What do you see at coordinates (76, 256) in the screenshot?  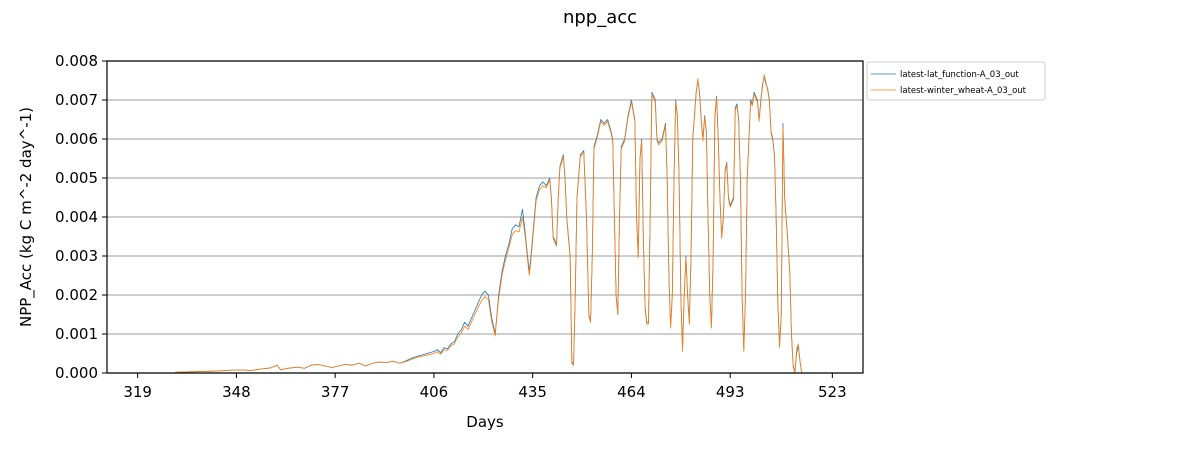 I see `y-tick-label: 0.003` at bounding box center [76, 256].